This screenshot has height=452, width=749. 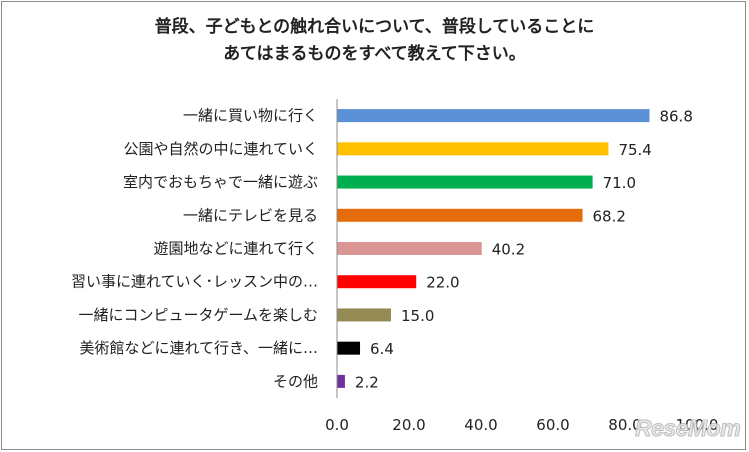 What do you see at coordinates (619, 183) in the screenshot?
I see `data-label: 71.0` at bounding box center [619, 183].